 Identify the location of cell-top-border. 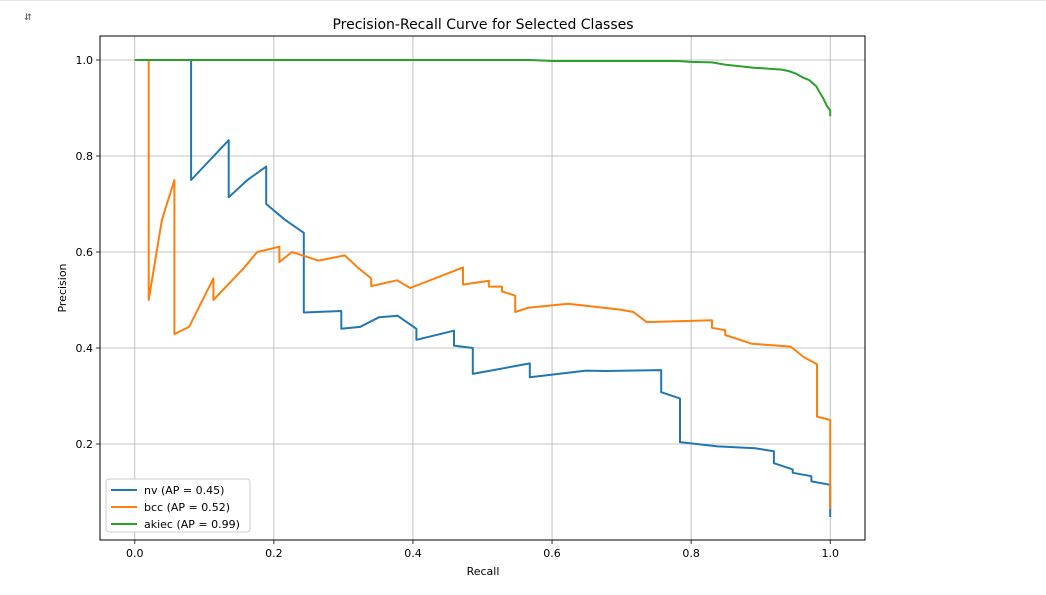
(523, 0).